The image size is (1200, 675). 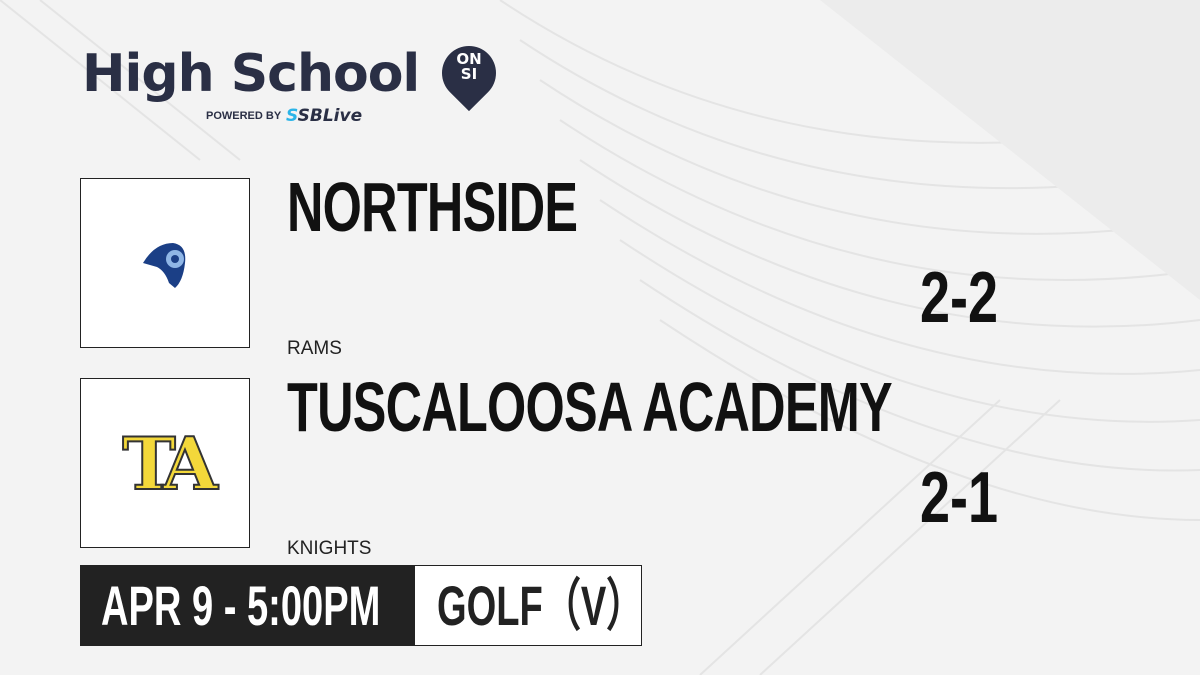 What do you see at coordinates (469, 74) in the screenshot?
I see `badge-bottom: SI` at bounding box center [469, 74].